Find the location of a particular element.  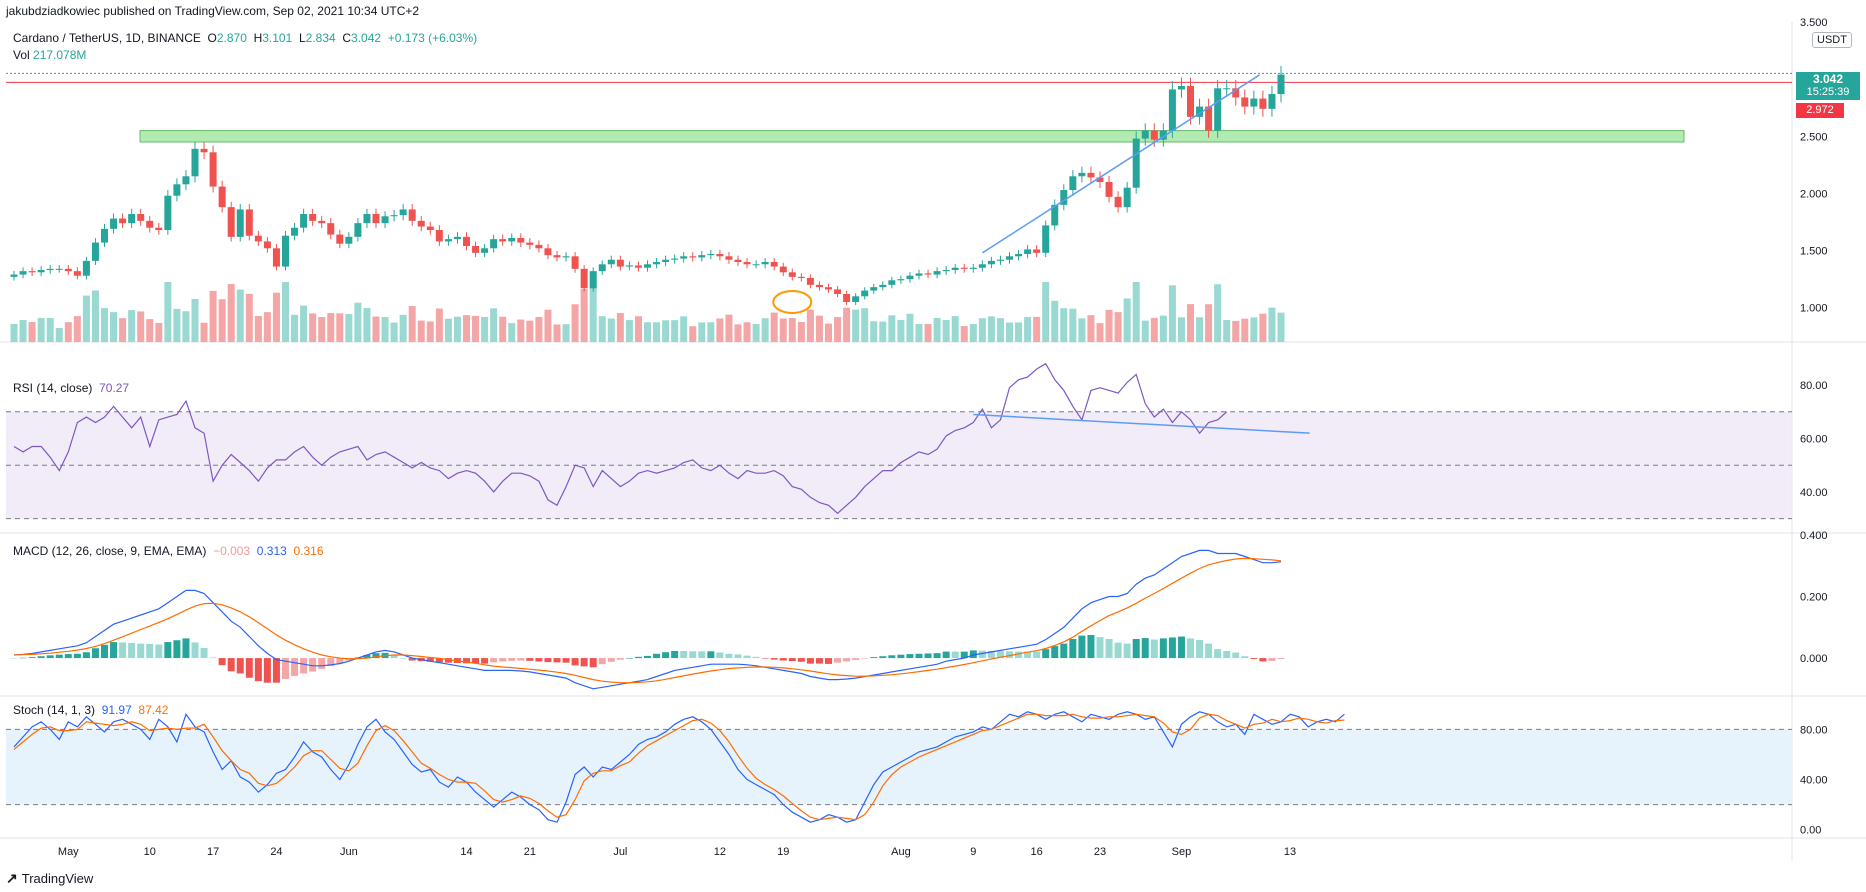

macd-label: MACD (12, 26, close, 9, EMA, EMA) is located at coordinates (110, 551).